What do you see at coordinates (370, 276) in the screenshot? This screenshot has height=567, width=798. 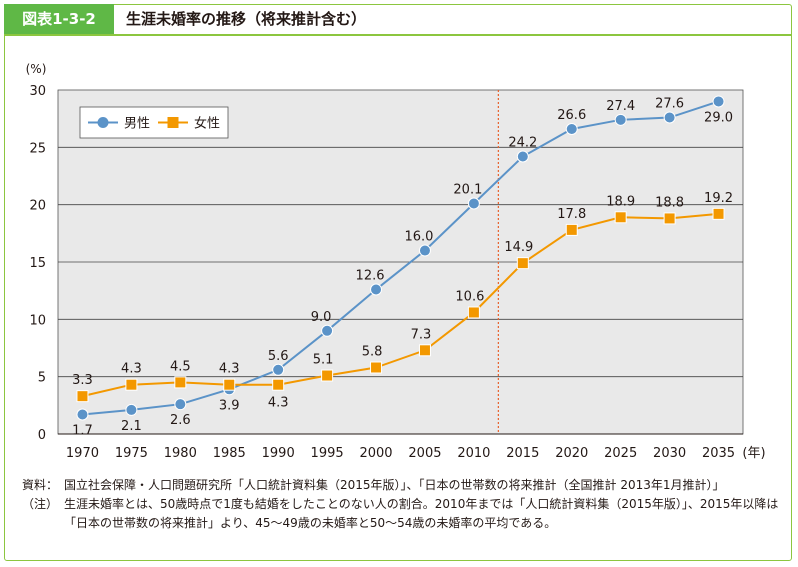 I see `male-data-label: 12.6` at bounding box center [370, 276].